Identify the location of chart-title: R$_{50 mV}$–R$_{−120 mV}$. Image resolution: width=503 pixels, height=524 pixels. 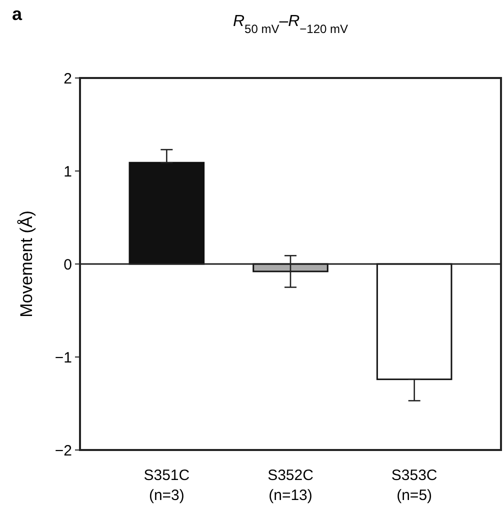
(290, 24).